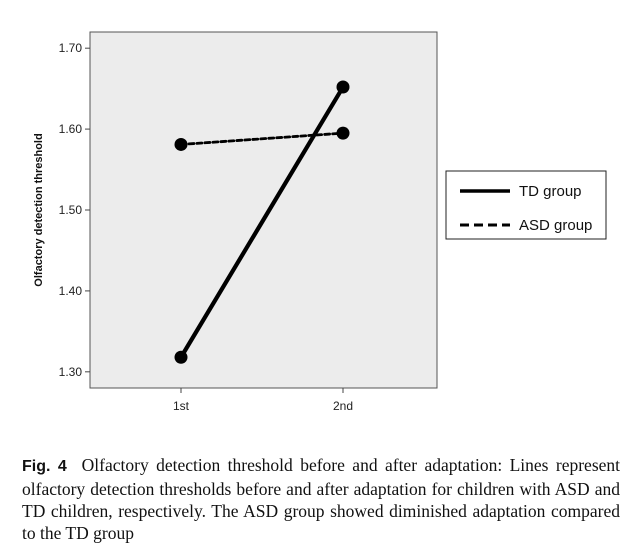 The image size is (640, 555). Describe the element at coordinates (71, 372) in the screenshot. I see `y-tick-label: 1.30` at that location.